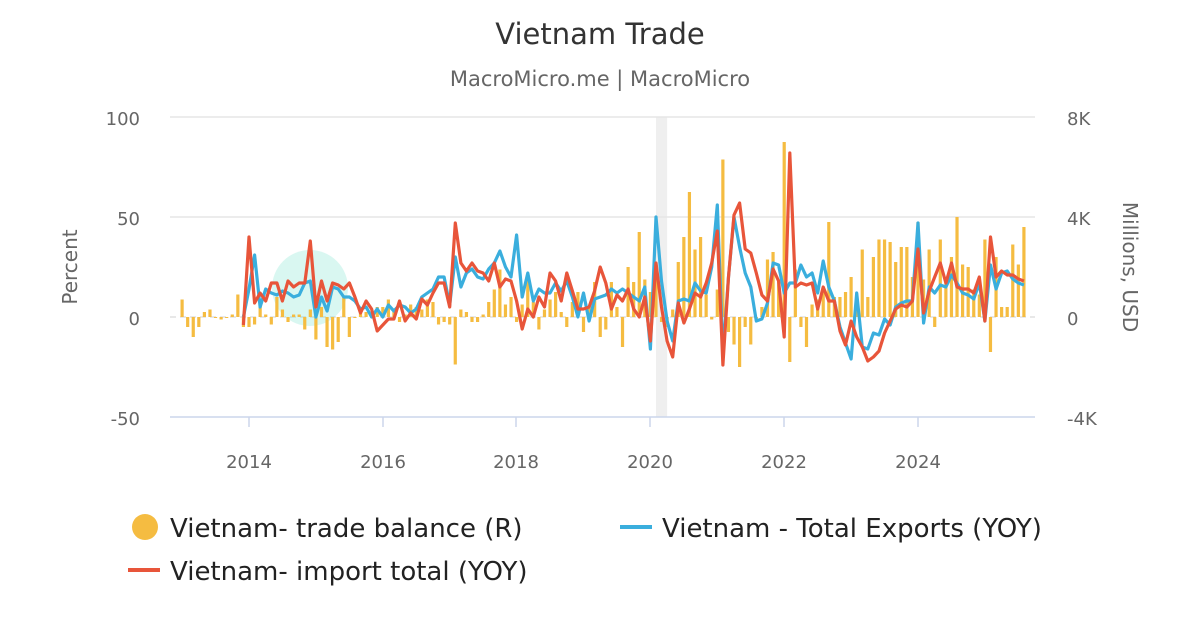  I want to click on legend-item-trade-balance: Vietnam- trade balance (R), so click(327, 529).